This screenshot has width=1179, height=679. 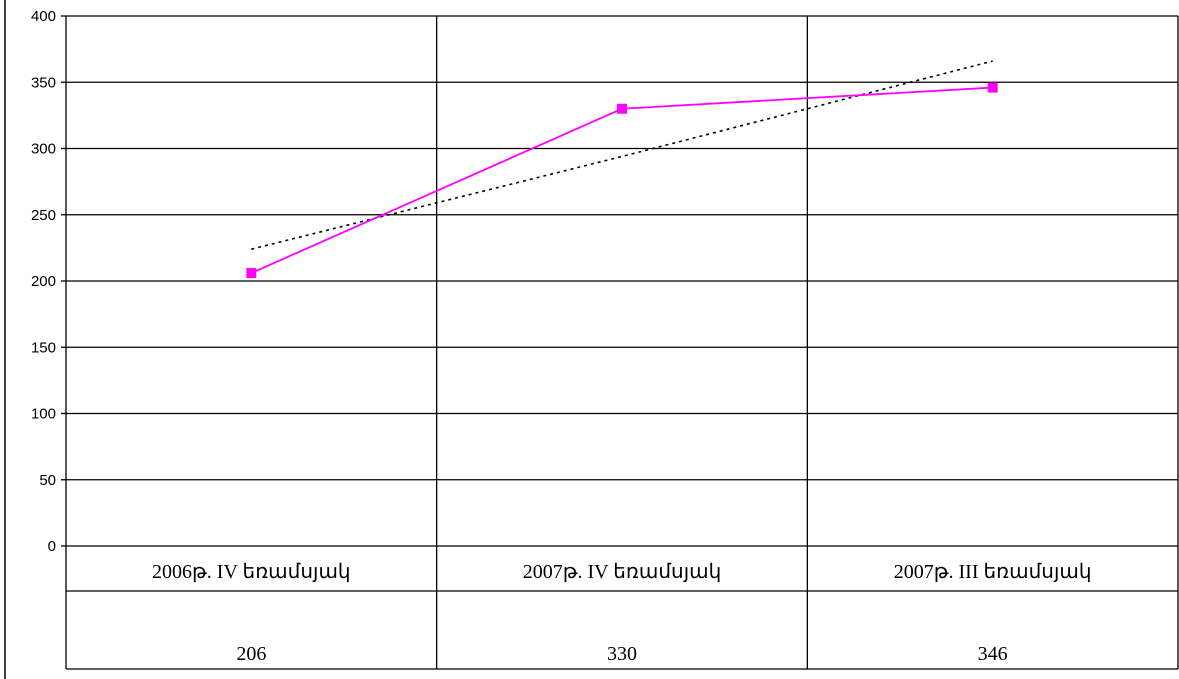 I want to click on y-tick-label: 0, so click(x=52, y=546).